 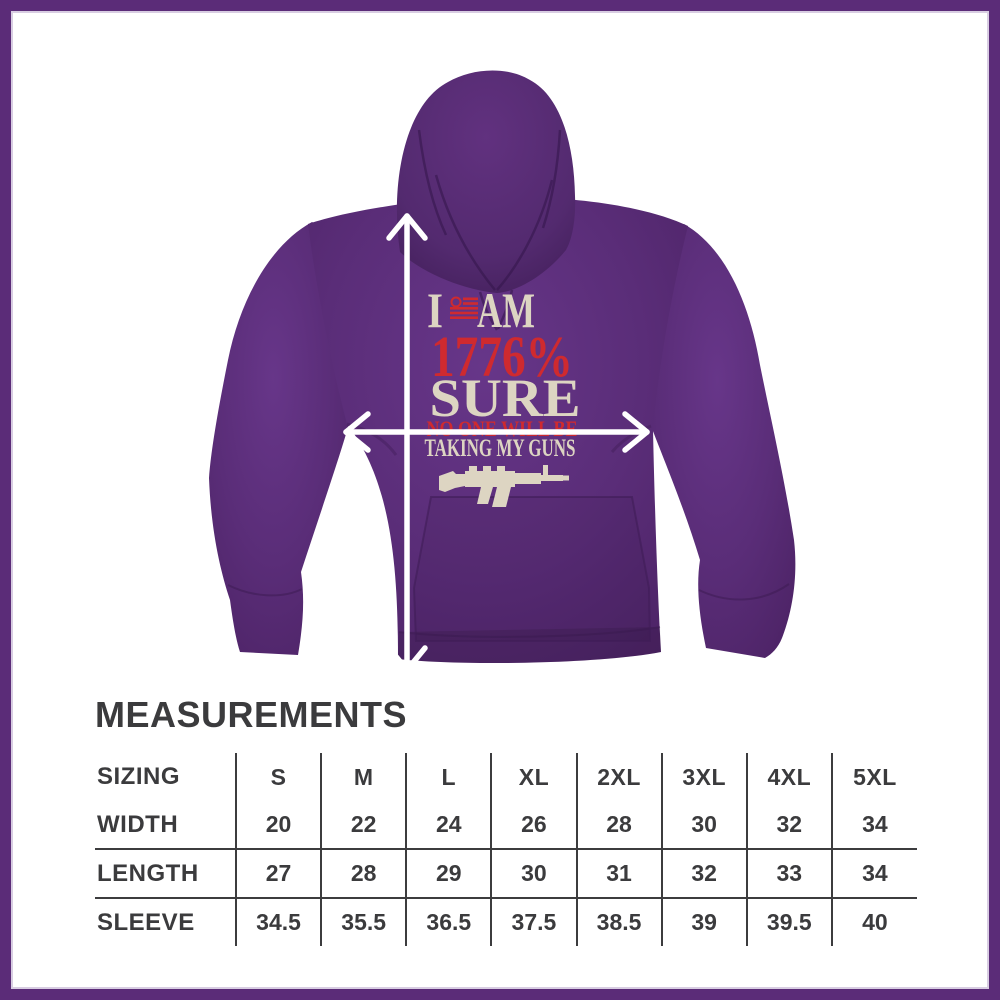 I want to click on value-cell: 34.5, so click(x=278, y=922).